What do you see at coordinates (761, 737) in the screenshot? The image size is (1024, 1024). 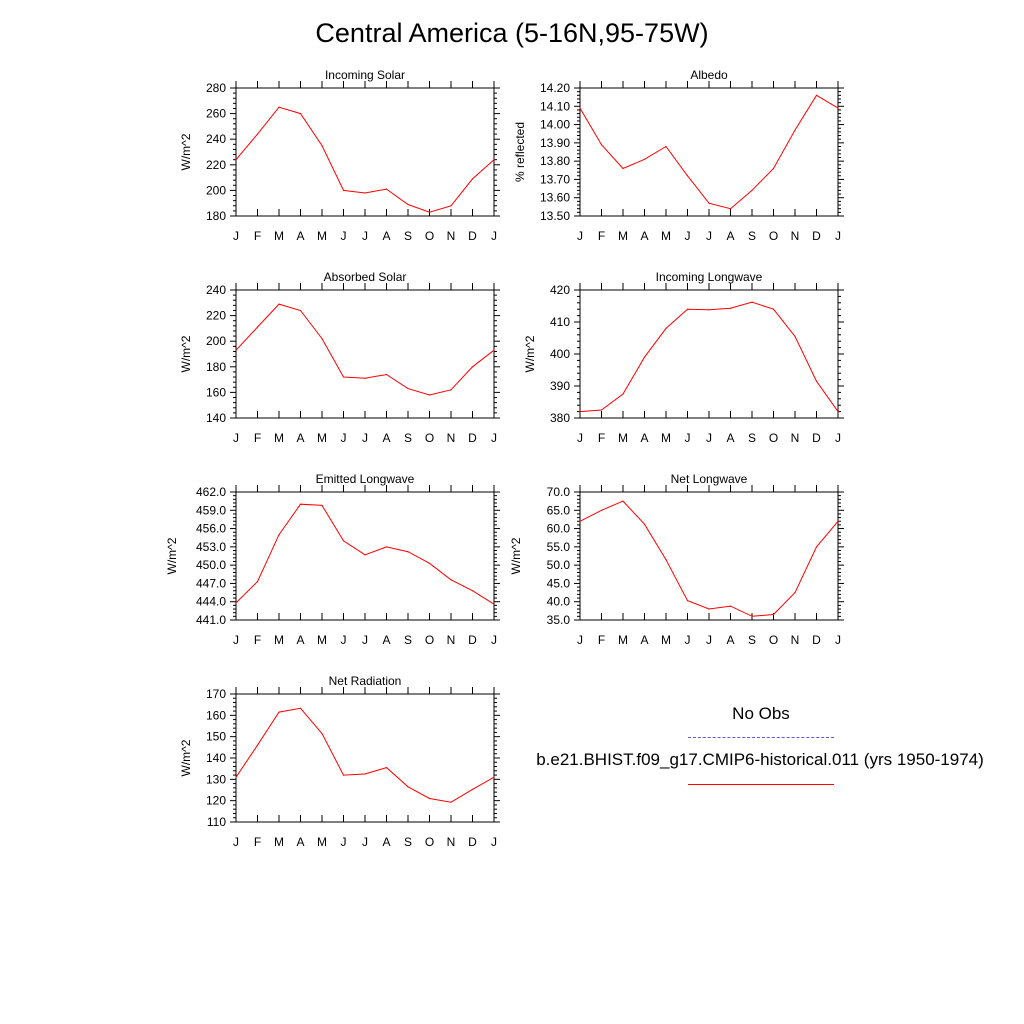 I see `legend-obs-line` at bounding box center [761, 737].